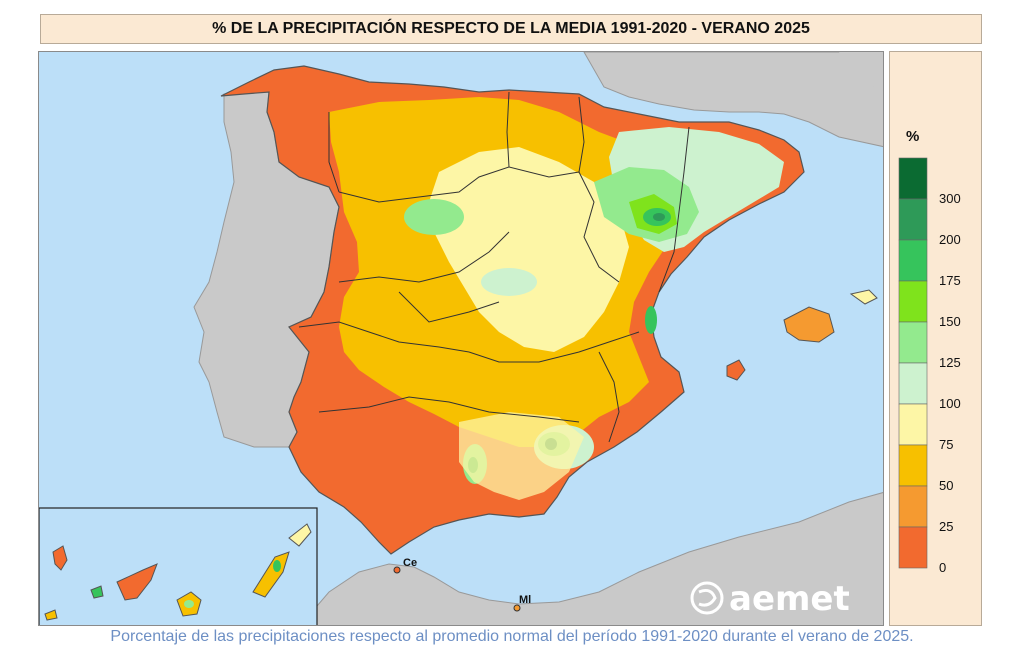 Image resolution: width=1024 pixels, height=659 pixels. What do you see at coordinates (809, 324) in the screenshot?
I see `mallorca` at bounding box center [809, 324].